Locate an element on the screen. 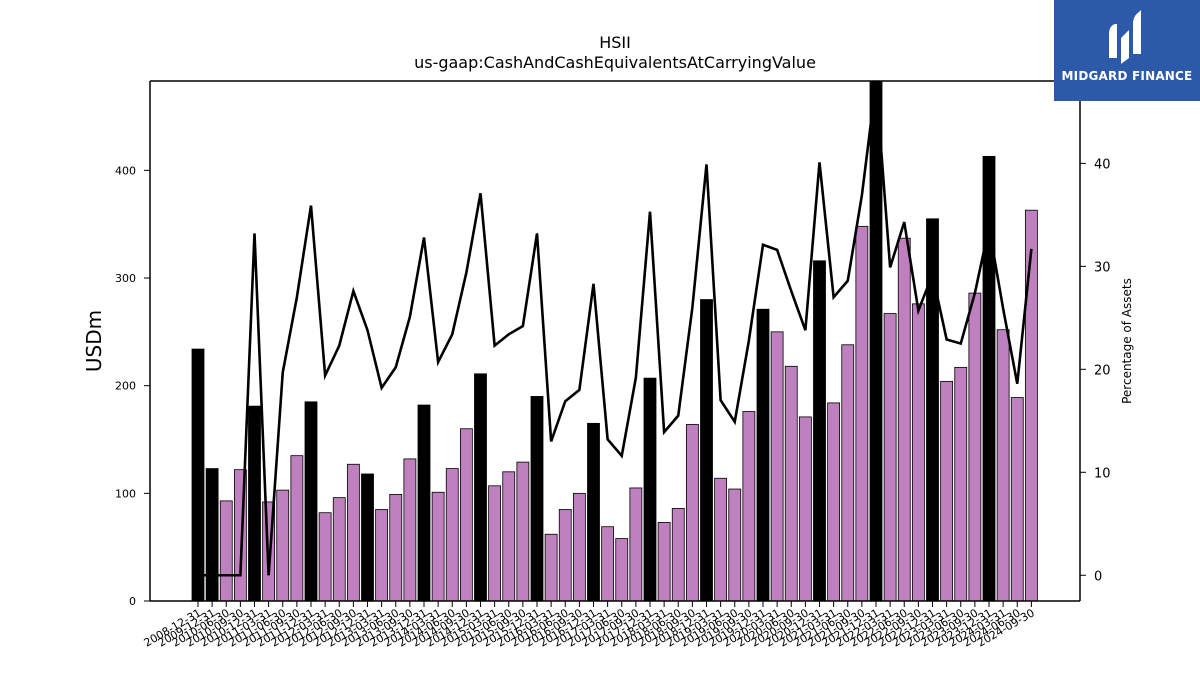 This screenshot has width=1200, height=675. logo-text: MIDGARD FINANCE is located at coordinates (1127, 76).